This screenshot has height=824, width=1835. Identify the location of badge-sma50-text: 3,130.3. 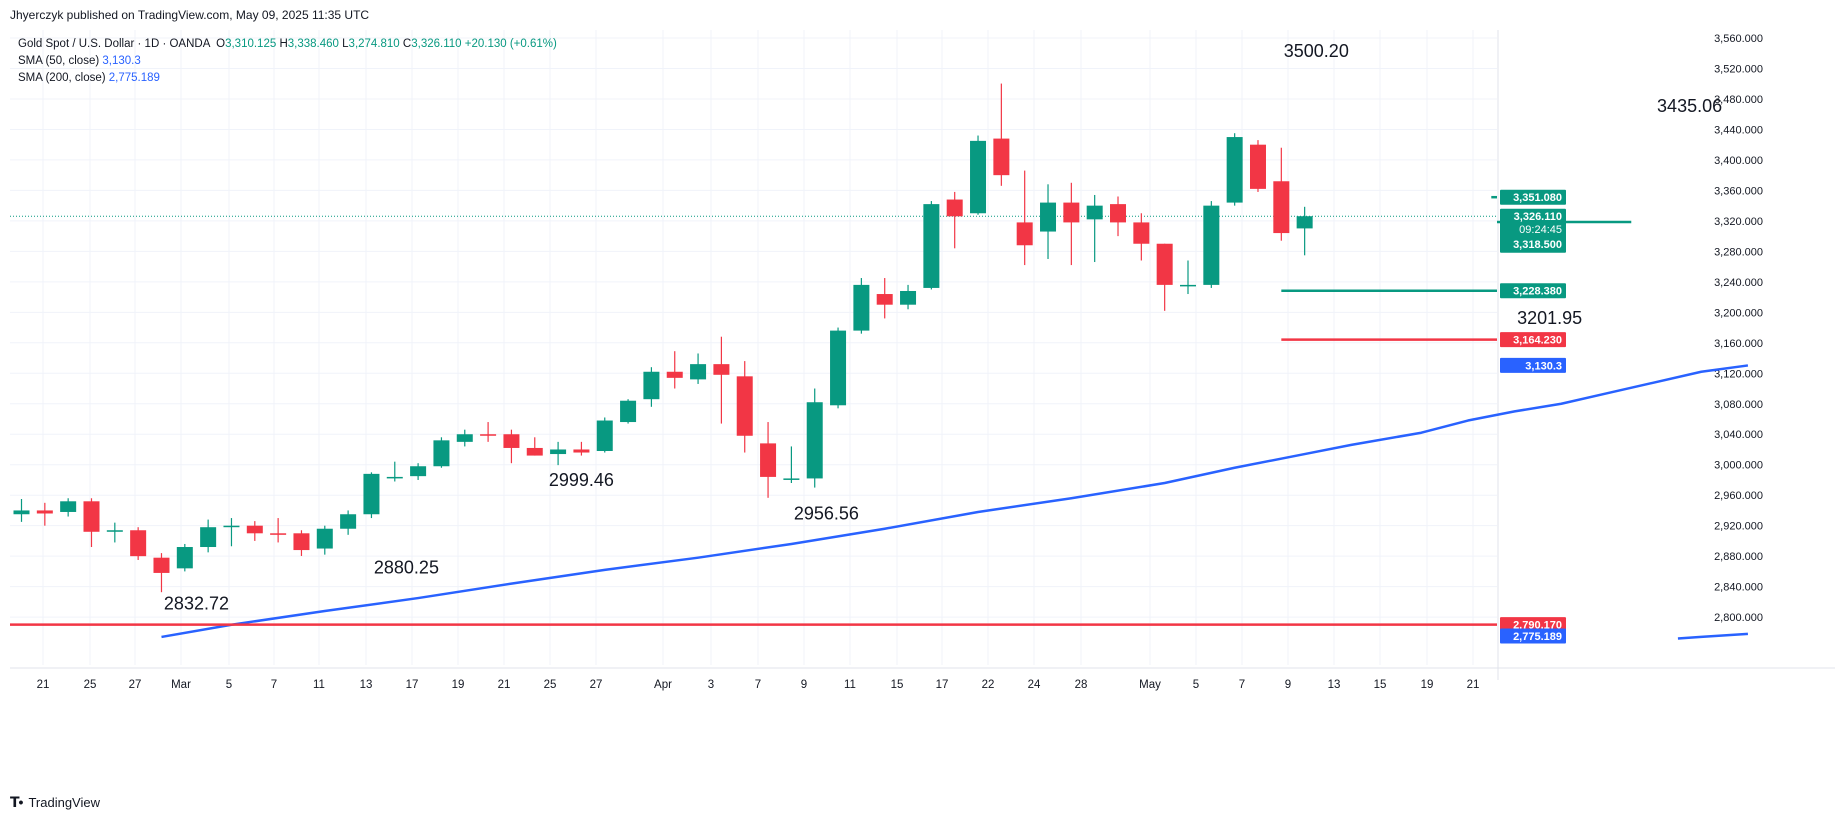
(1543, 366).